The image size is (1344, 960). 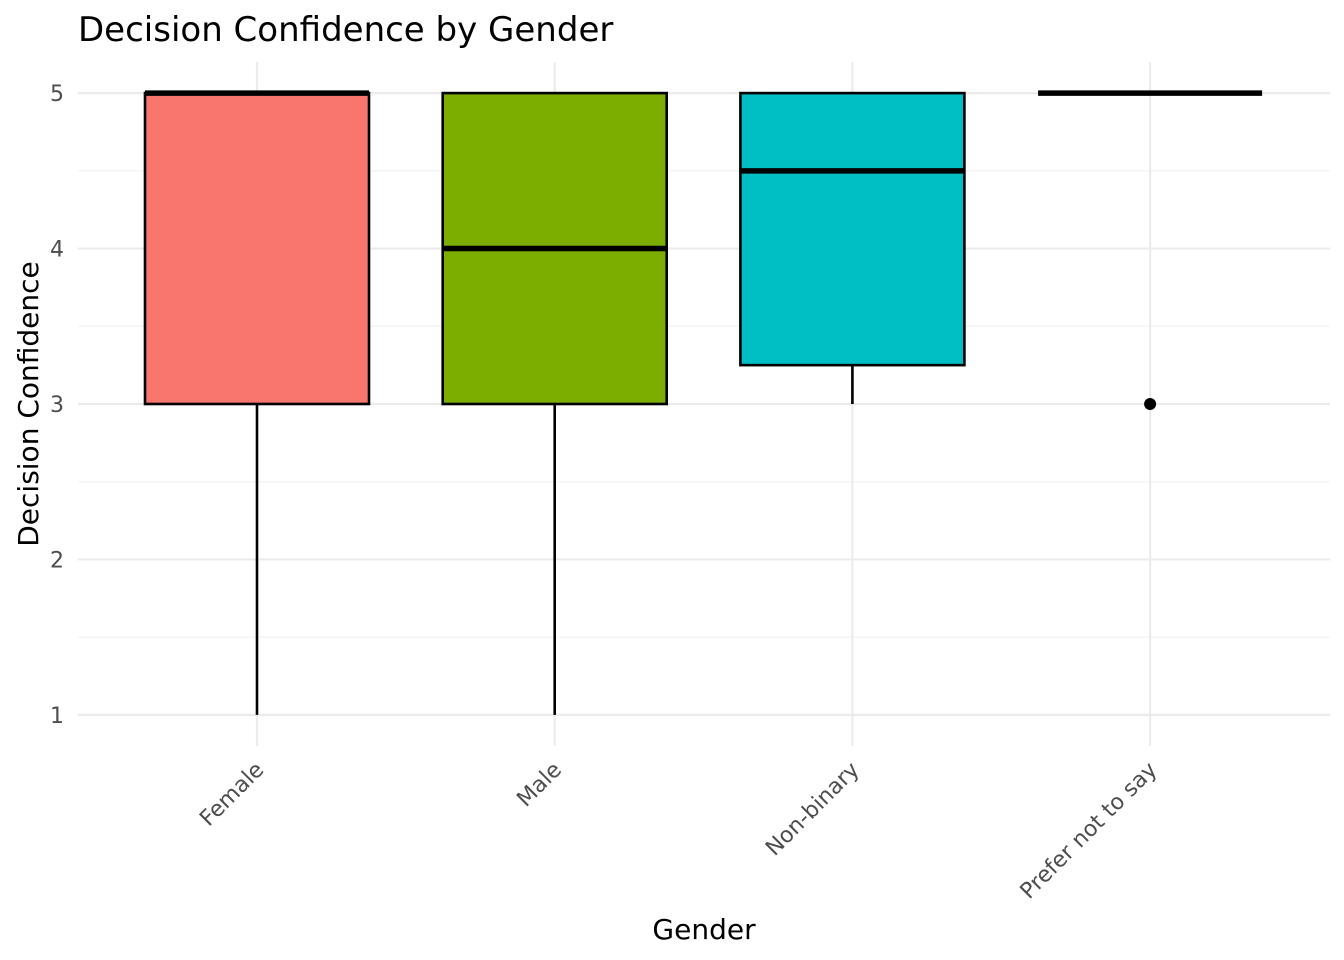 I want to click on box-prefer-not-to-say, so click(x=1150, y=250).